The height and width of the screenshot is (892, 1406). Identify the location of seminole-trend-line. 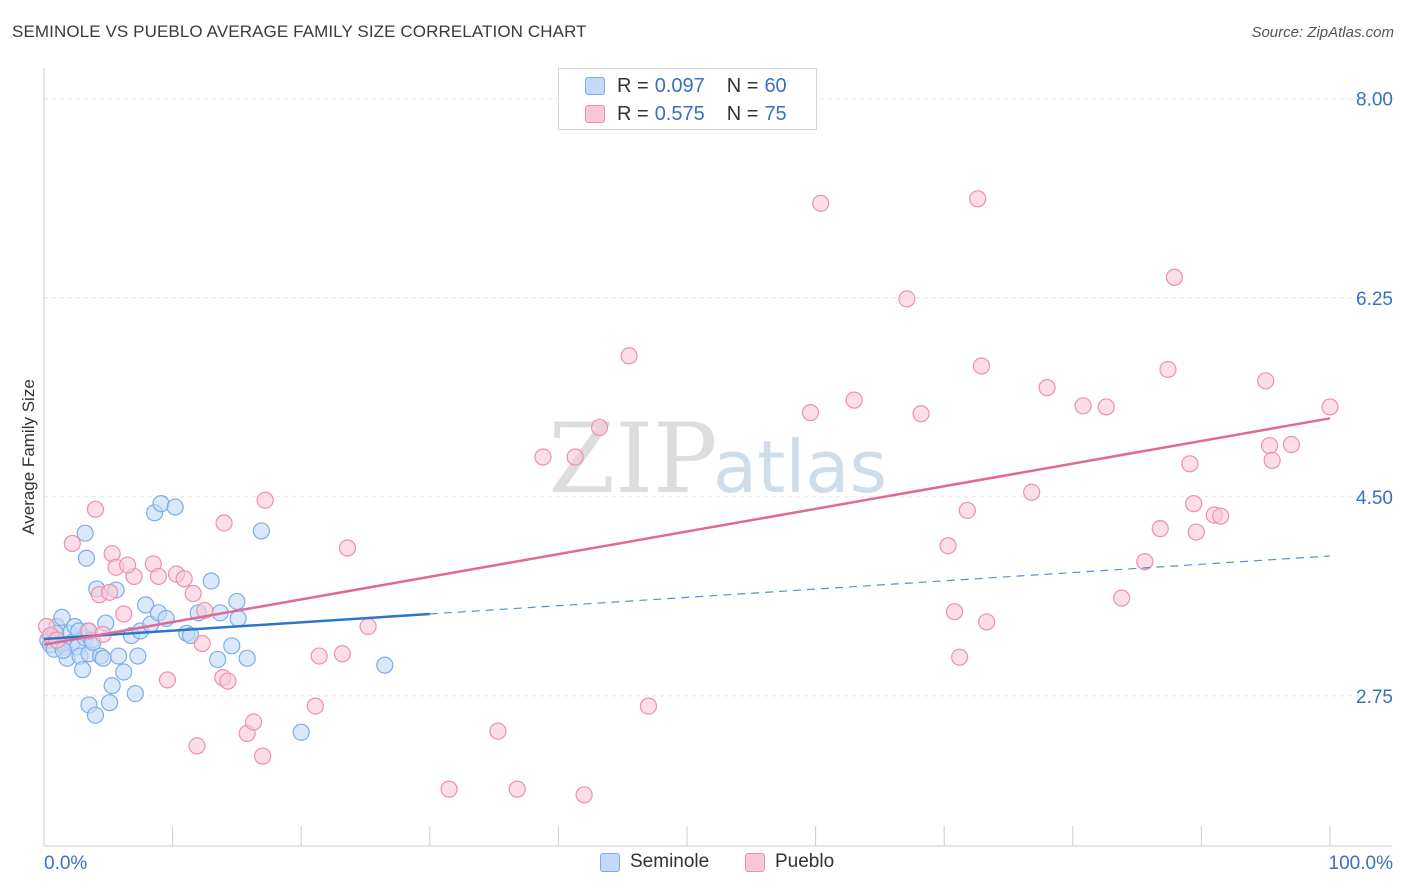
(236, 626).